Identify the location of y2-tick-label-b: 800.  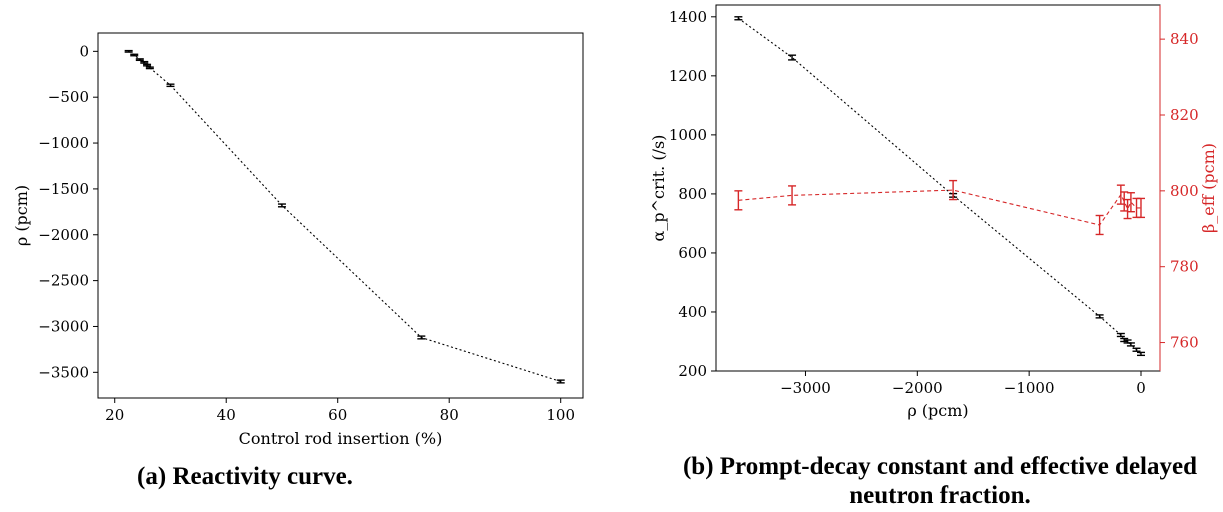
(1184, 191).